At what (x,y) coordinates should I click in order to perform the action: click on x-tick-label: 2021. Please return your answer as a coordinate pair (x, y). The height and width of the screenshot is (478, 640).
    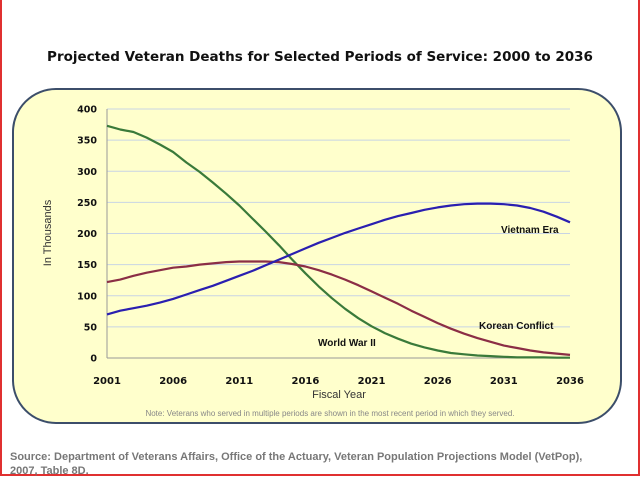
    Looking at the image, I should click on (372, 381).